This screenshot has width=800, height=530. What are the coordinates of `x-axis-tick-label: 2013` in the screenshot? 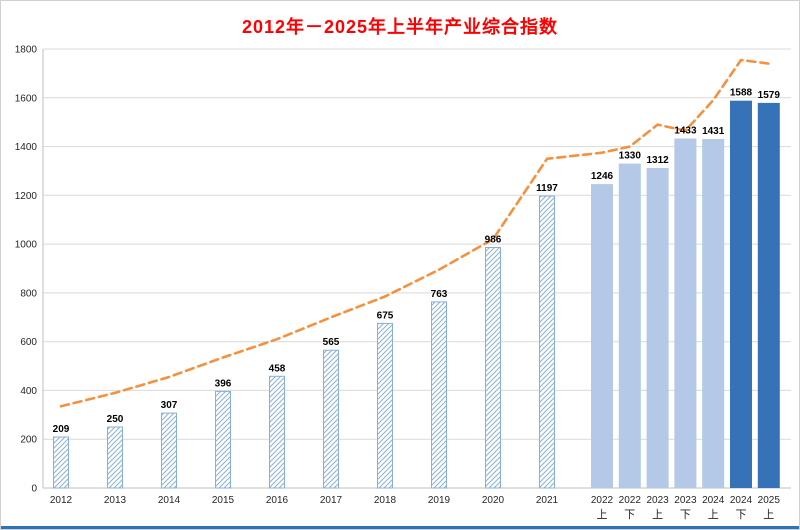 It's located at (115, 500).